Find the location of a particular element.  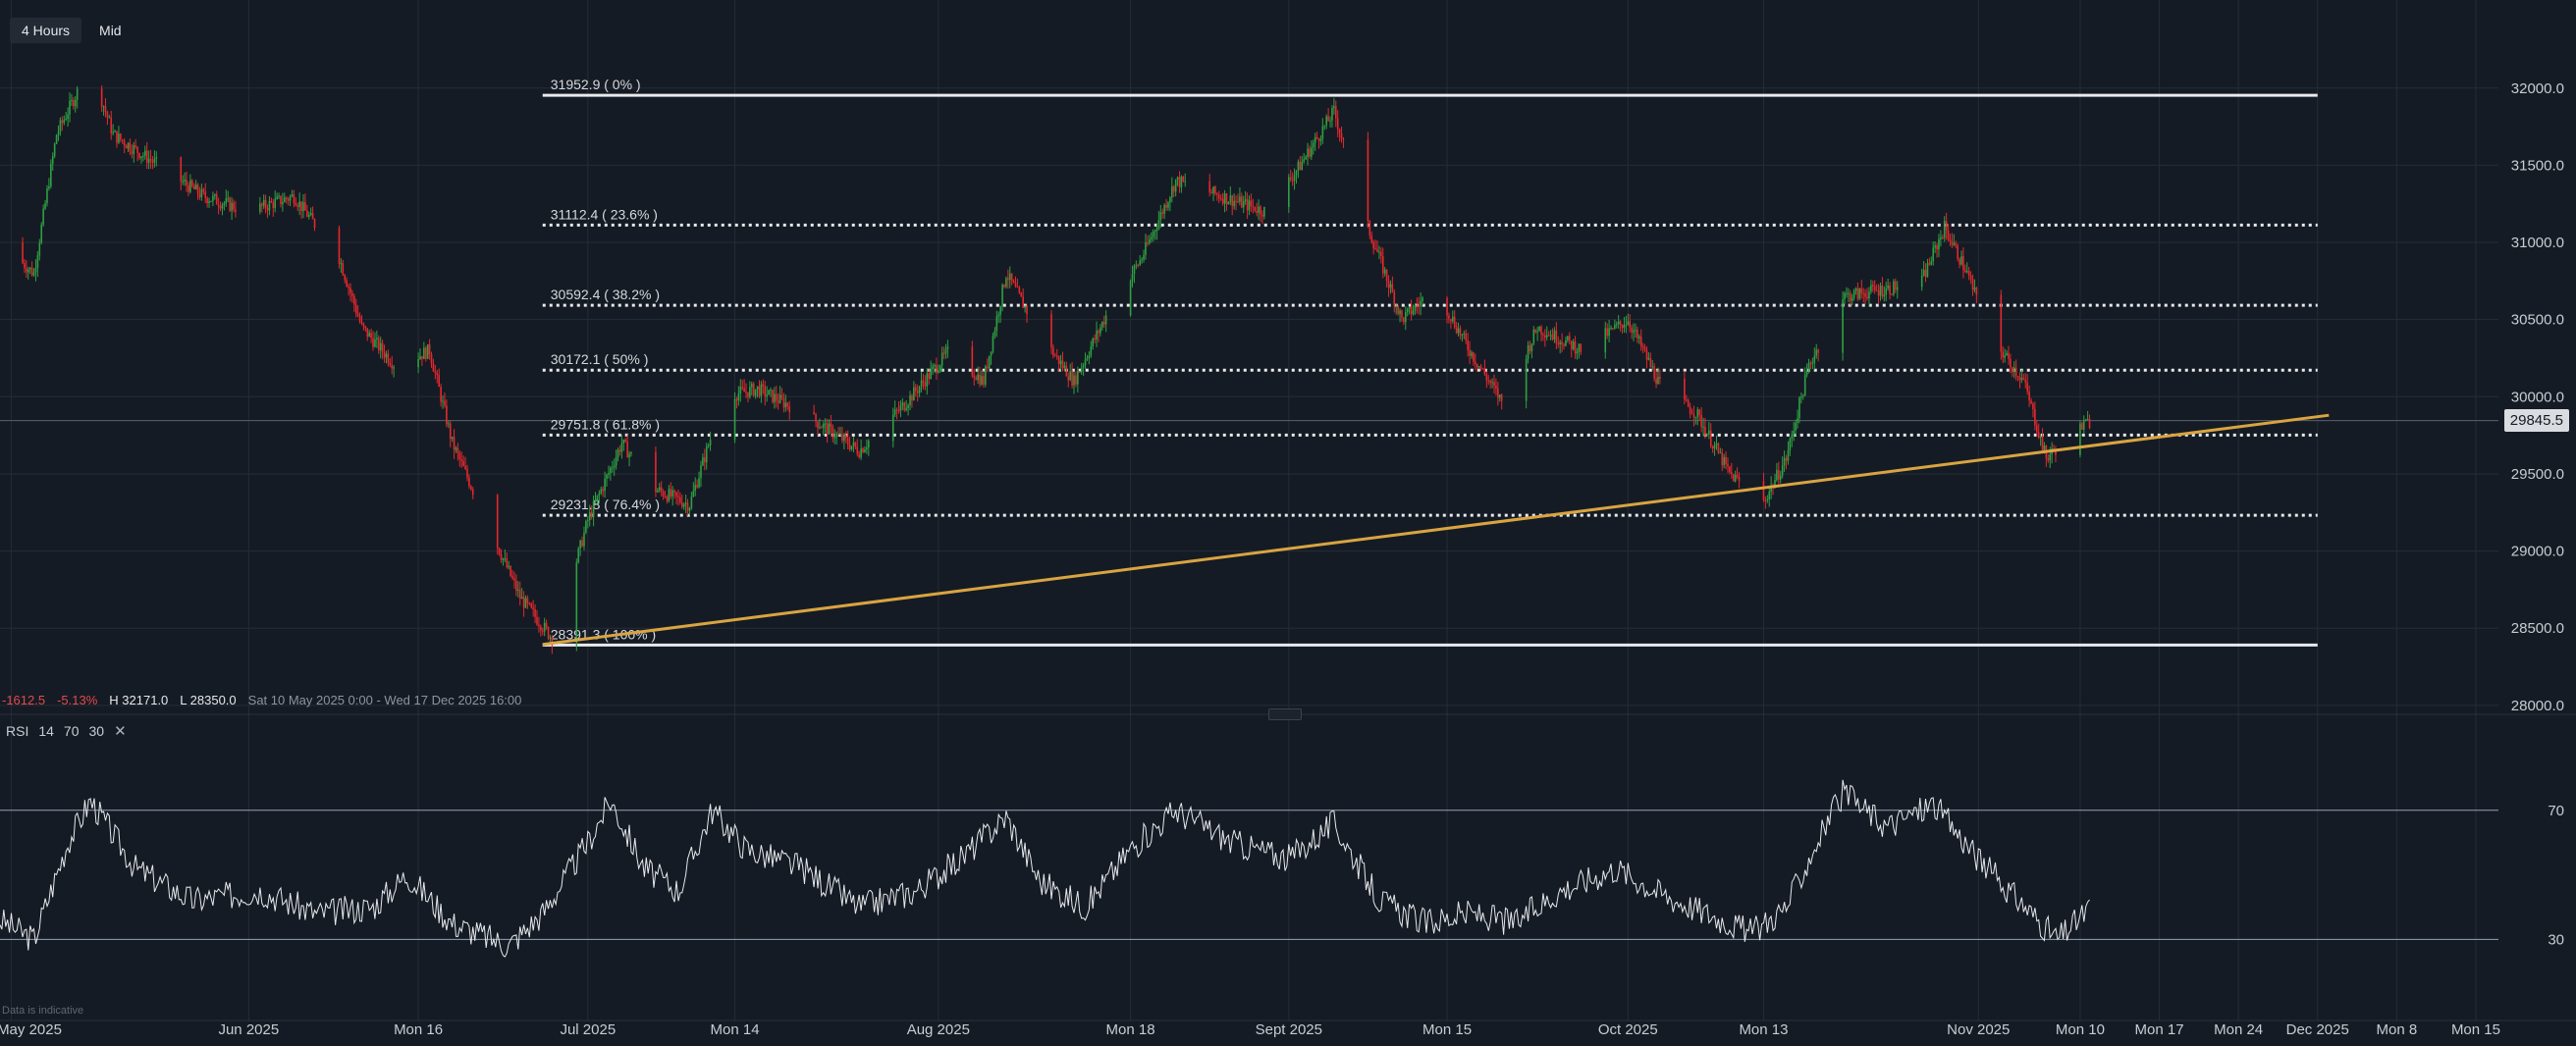

rsi-legend: RSI 14 70 30 ✕ is located at coordinates (66, 731).